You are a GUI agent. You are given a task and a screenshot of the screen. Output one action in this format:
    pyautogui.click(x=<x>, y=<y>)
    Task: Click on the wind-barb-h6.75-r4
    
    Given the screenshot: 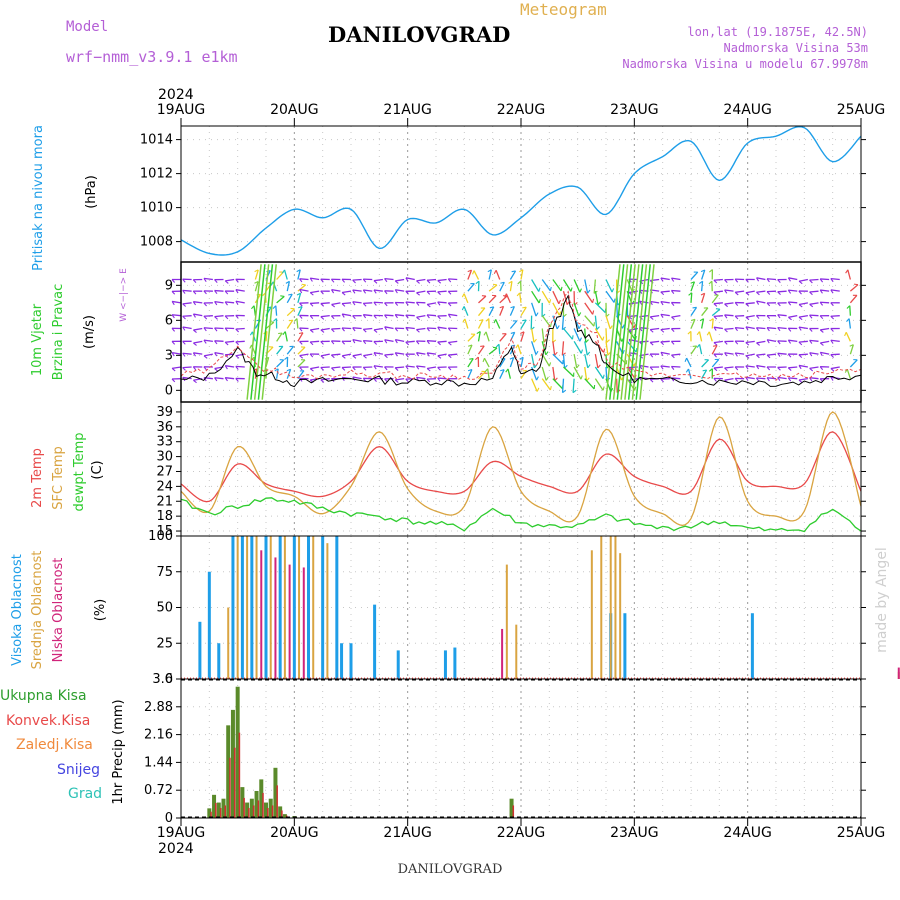 What is the action you would take?
    pyautogui.click(x=208, y=328)
    